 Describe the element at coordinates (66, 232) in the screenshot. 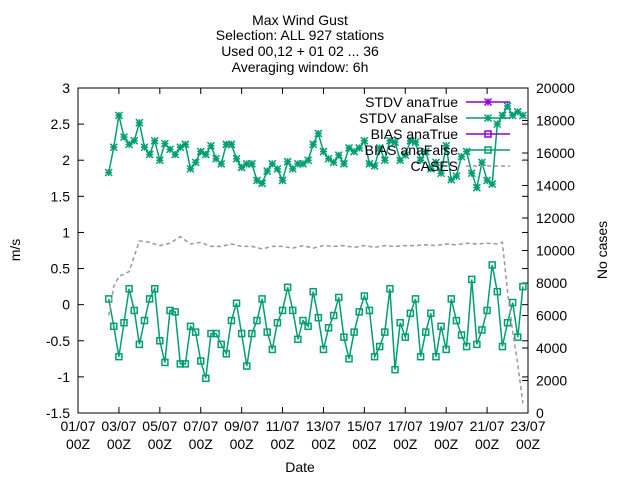

I see `y-tick-label: 1` at that location.